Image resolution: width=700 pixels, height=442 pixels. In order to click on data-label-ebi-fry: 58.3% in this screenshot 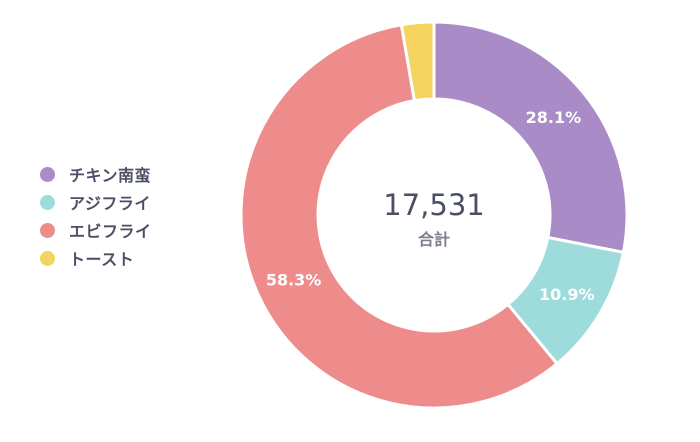, I will do `click(294, 279)`.